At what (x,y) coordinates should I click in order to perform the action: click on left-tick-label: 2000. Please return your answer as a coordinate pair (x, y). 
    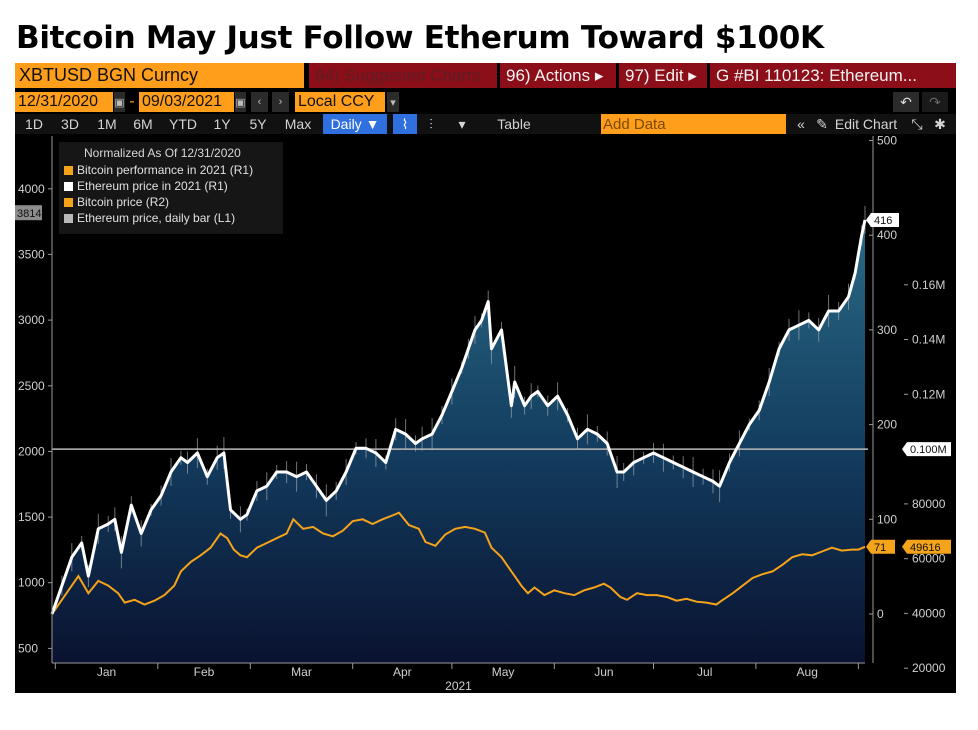
    Looking at the image, I should click on (31, 451).